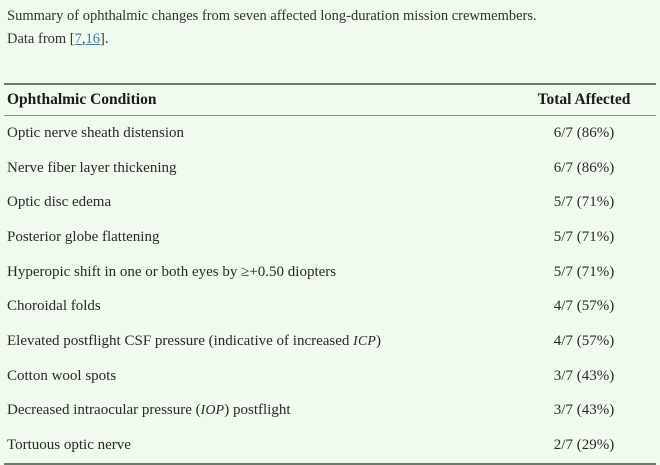  I want to click on table-header-row: Ophthalmic Condition Total Affected, so click(330, 100).